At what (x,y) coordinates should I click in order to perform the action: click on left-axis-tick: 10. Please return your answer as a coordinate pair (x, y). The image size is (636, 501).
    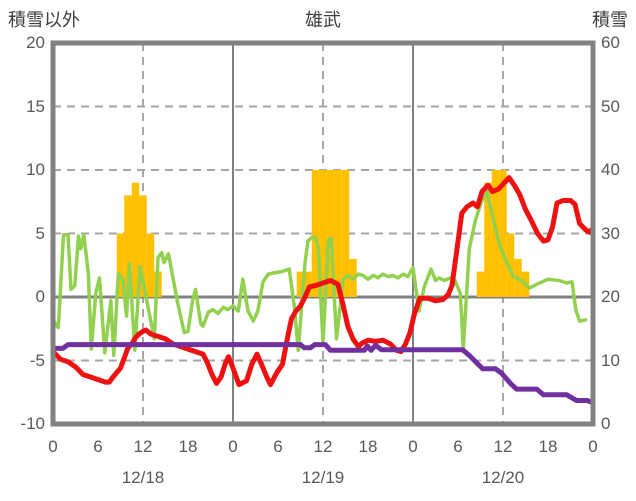
    Looking at the image, I should click on (35, 169).